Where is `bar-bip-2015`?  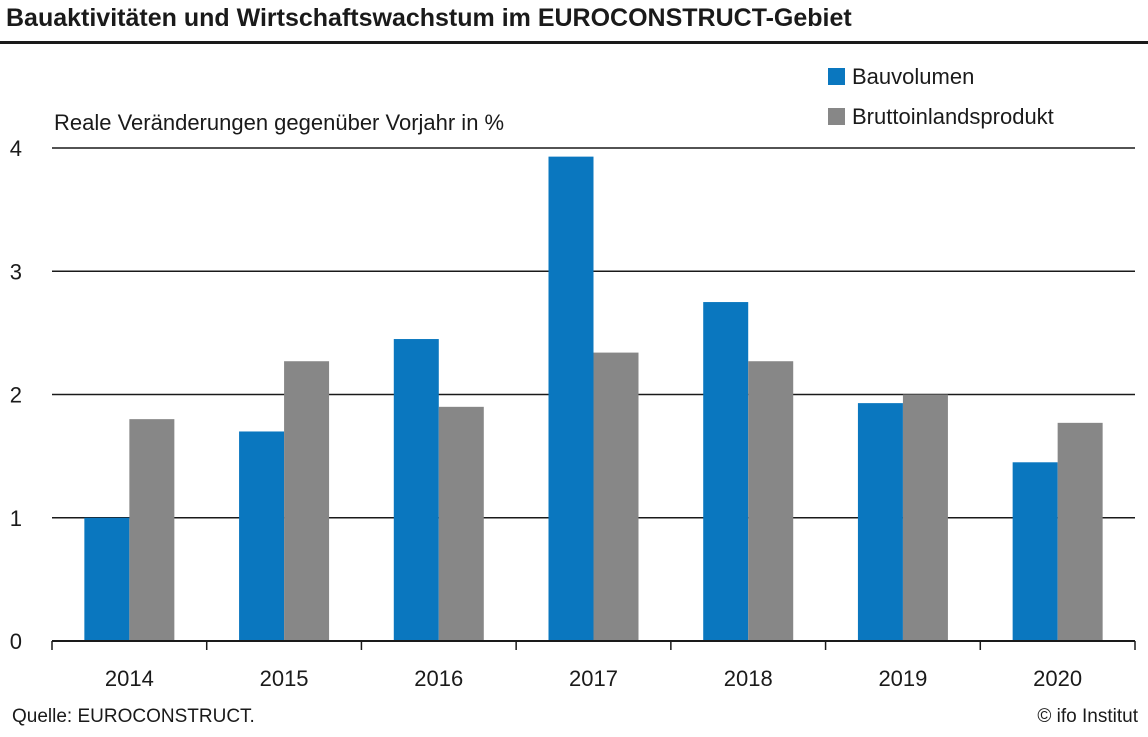
bar-bip-2015 is located at coordinates (307, 501).